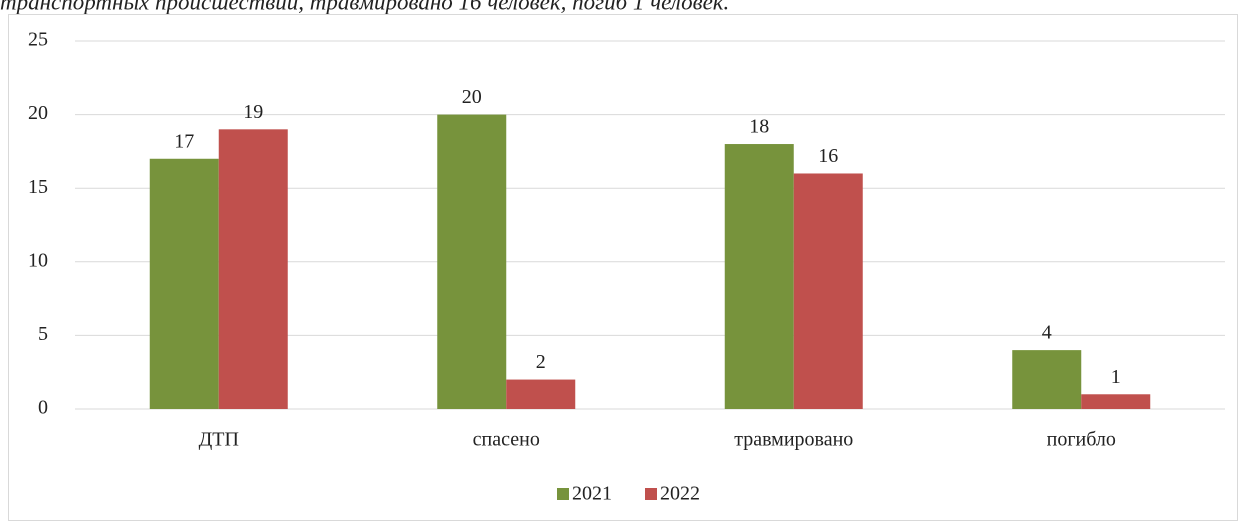  What do you see at coordinates (184, 141) in the screenshot?
I see `data-label: 17` at bounding box center [184, 141].